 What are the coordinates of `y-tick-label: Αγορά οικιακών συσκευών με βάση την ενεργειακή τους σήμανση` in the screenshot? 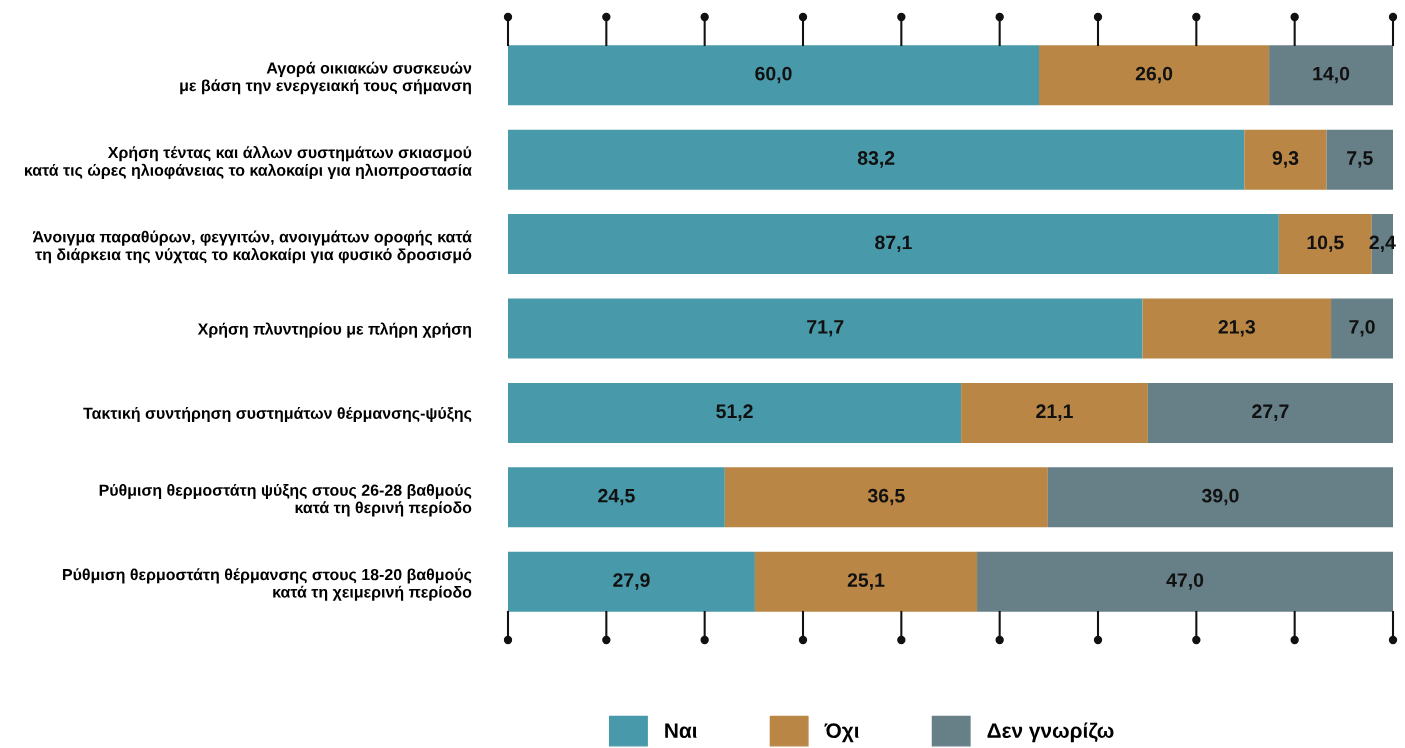 It's located at (326, 78).